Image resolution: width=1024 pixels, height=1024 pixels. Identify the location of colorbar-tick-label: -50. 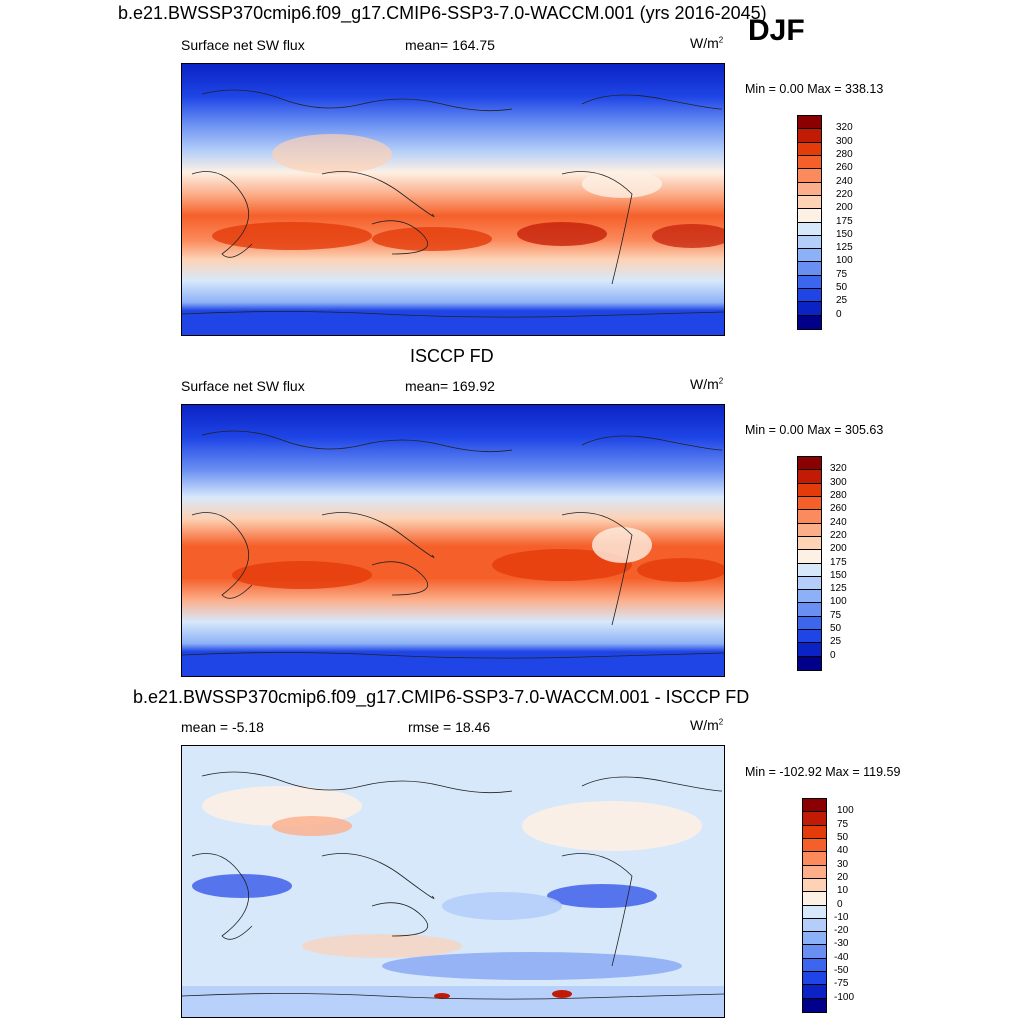
(841, 971).